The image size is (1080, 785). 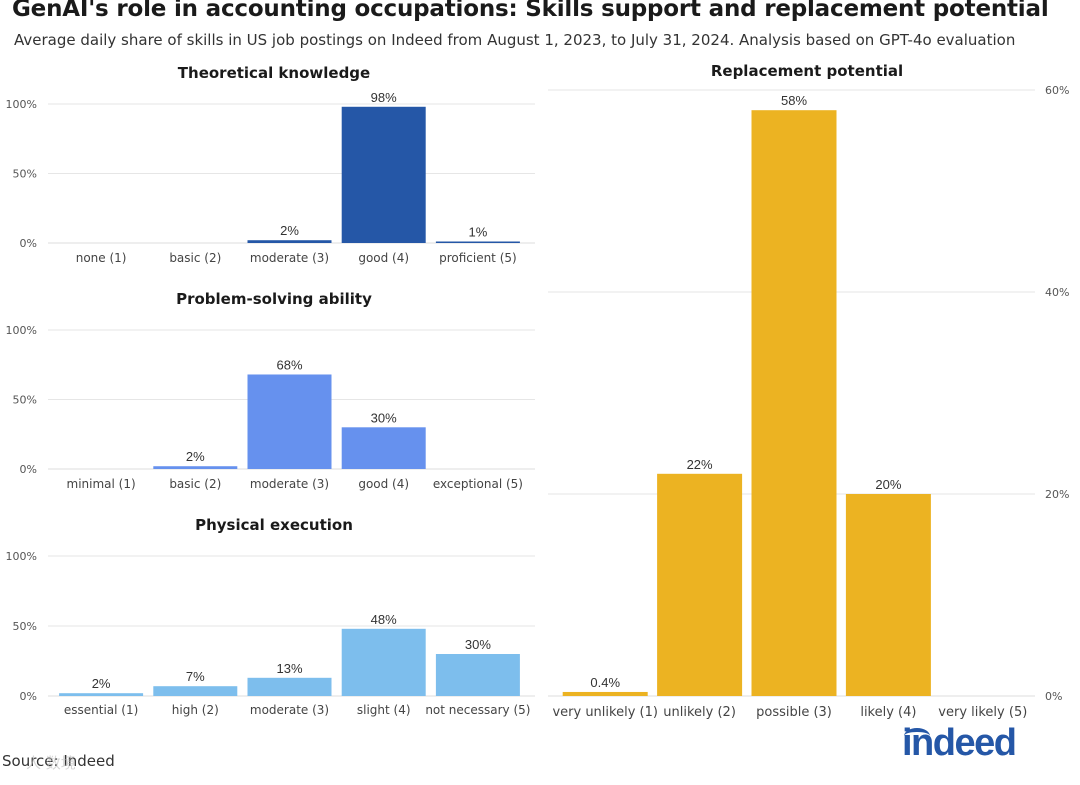 I want to click on panel2-data-label: 30%, so click(x=384, y=417).